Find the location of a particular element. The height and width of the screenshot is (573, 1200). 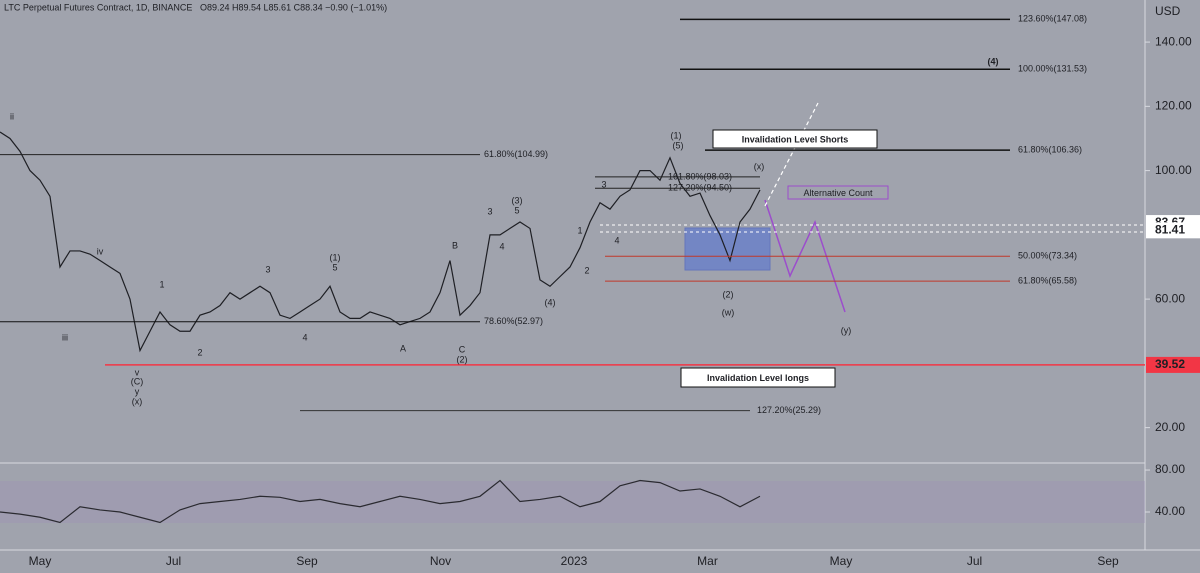

projection-arrow is located at coordinates (791, 154).